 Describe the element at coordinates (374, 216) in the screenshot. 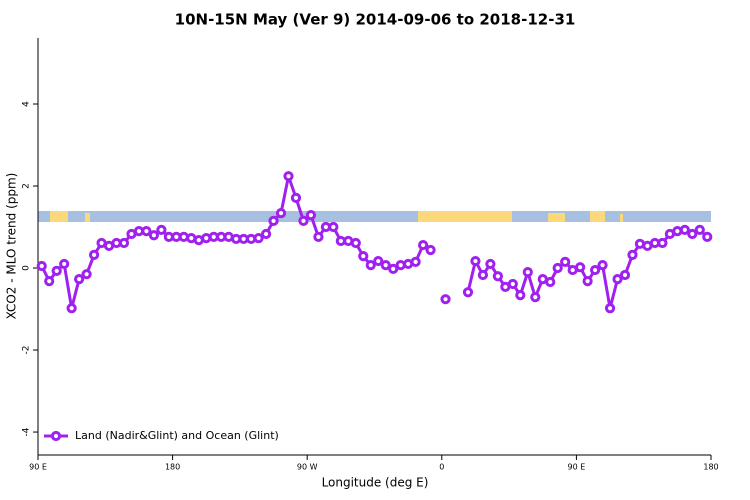

I see `land-ocean-strip` at that location.